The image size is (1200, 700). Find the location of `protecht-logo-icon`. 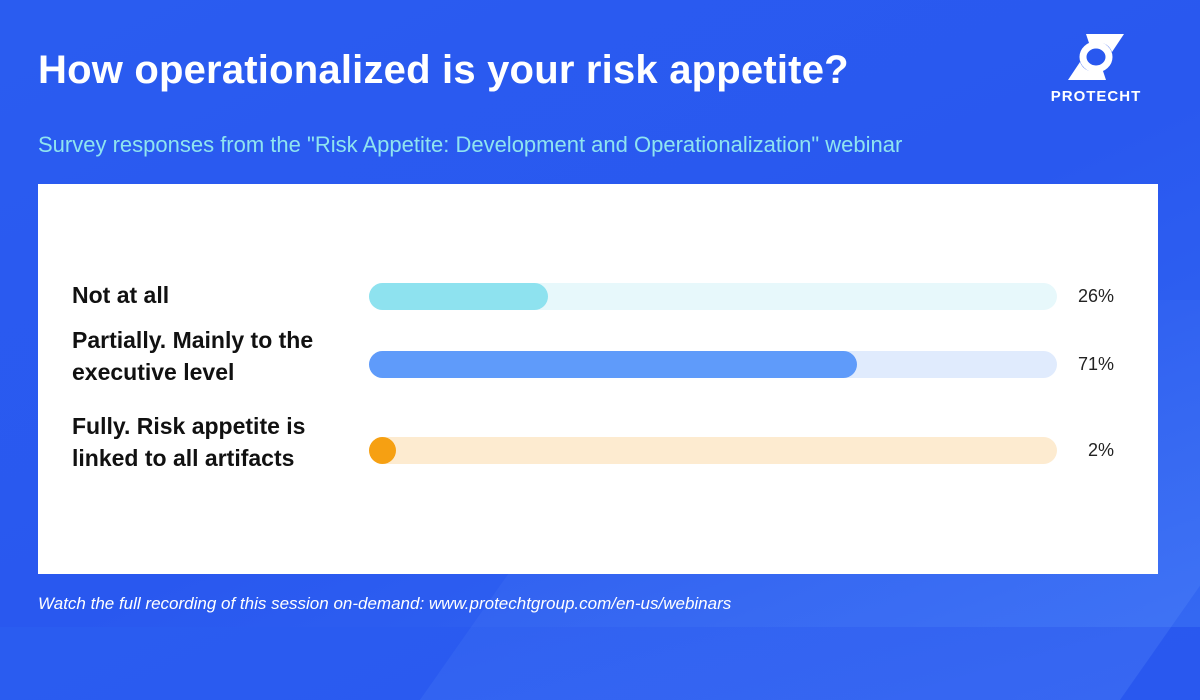

protecht-logo-icon is located at coordinates (1096, 57).